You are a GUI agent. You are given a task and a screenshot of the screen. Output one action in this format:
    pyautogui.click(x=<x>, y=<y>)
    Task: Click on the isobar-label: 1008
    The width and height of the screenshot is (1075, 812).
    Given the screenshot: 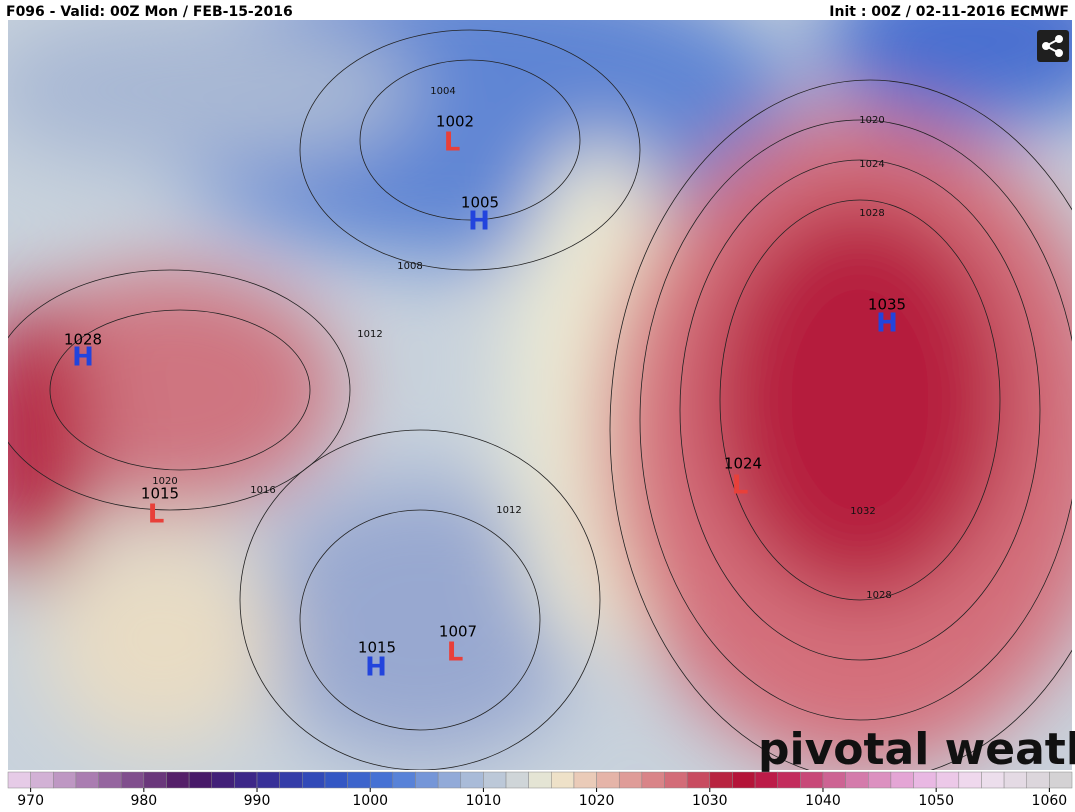 What is the action you would take?
    pyautogui.click(x=409, y=266)
    